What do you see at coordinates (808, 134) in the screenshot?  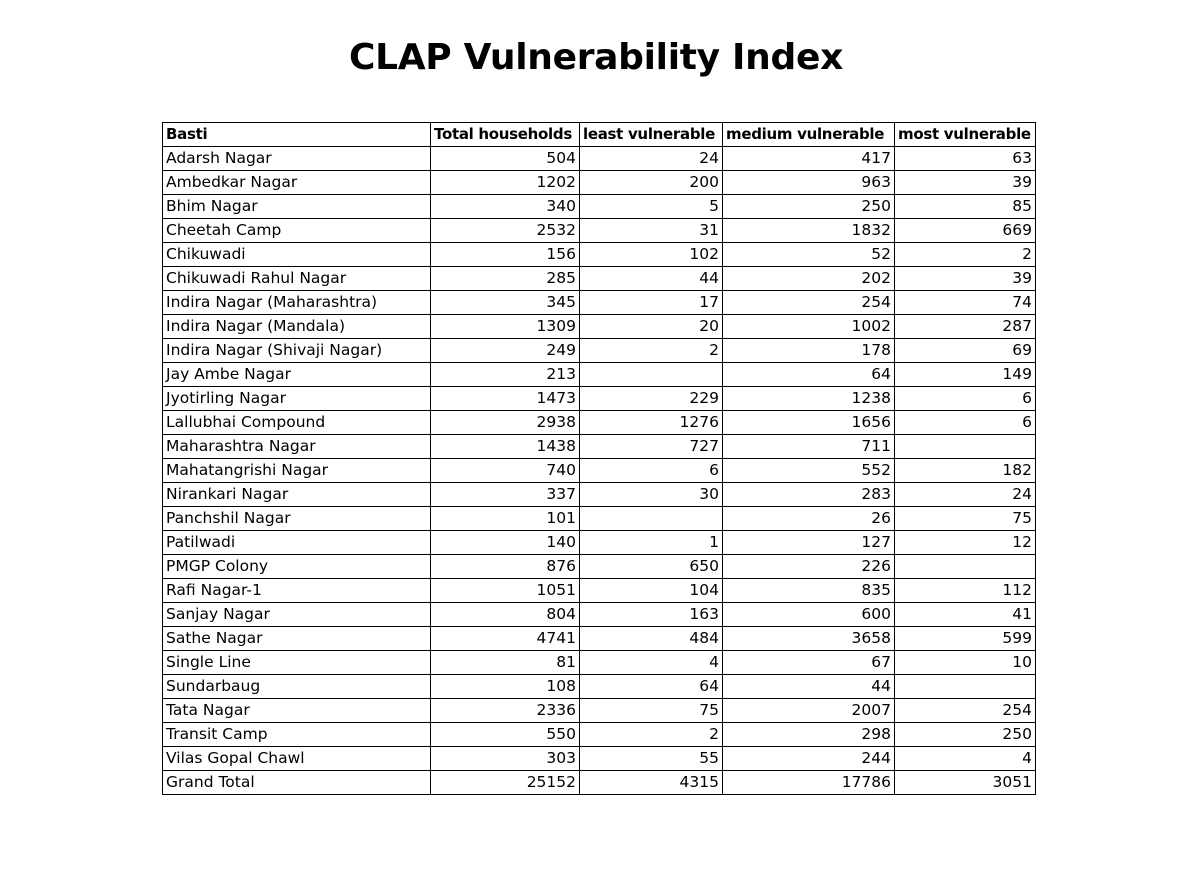 I see `header-medium-vulnerable: medium vulnerable` at bounding box center [808, 134].